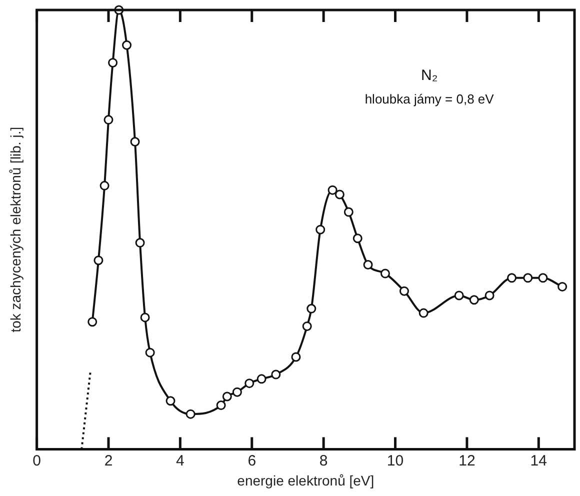 This screenshot has height=496, width=580. Describe the element at coordinates (429, 99) in the screenshot. I see `annotation: hloubka jámy = 0,8 eV` at that location.